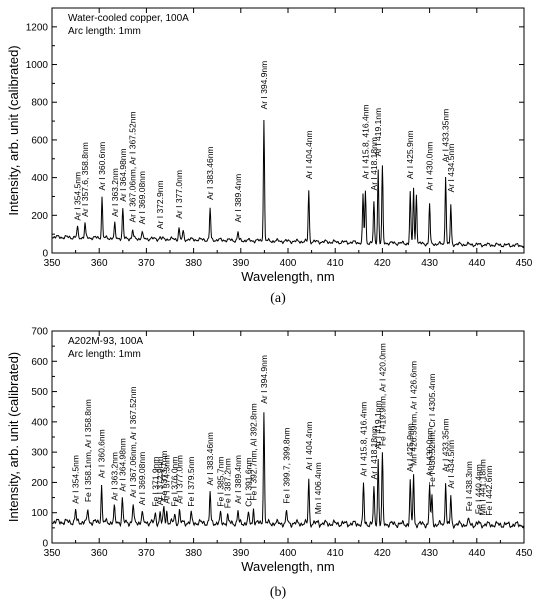 The image size is (537, 603). I want to click on y-tick-label: 1200, so click(37, 27).